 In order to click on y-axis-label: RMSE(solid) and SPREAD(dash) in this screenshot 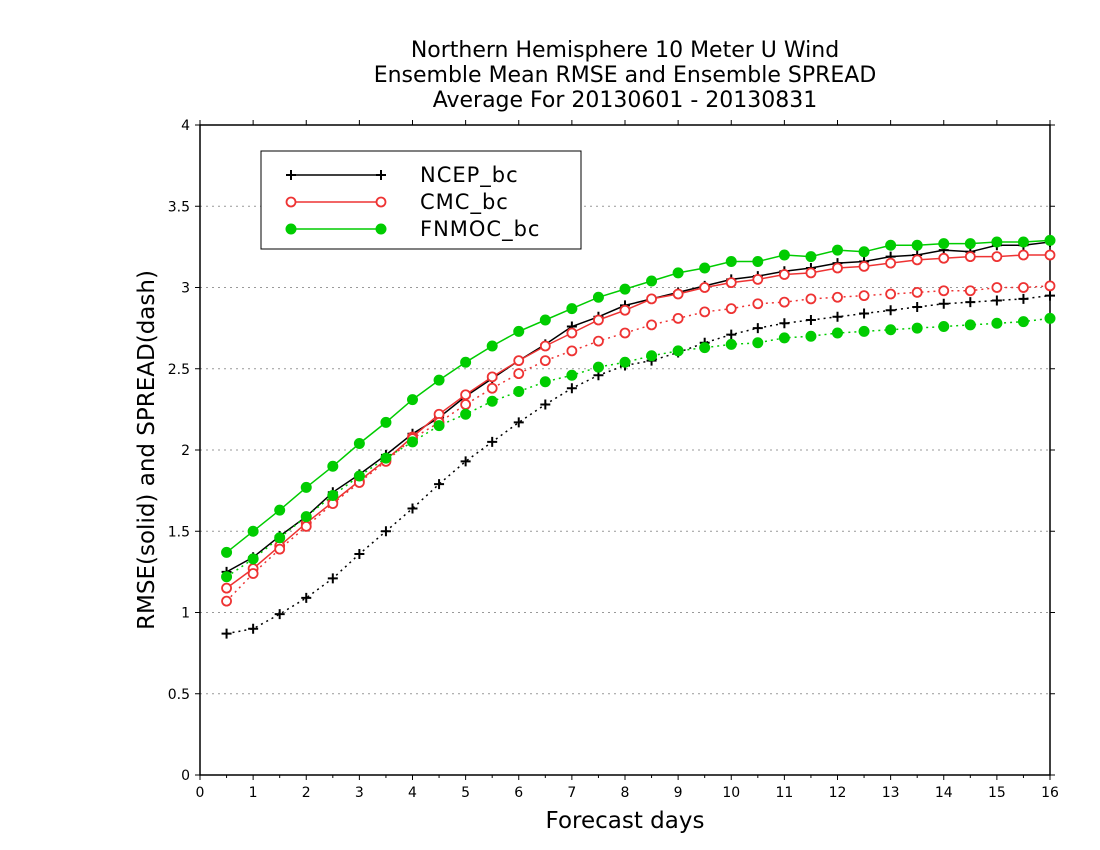, I will do `click(147, 450)`.